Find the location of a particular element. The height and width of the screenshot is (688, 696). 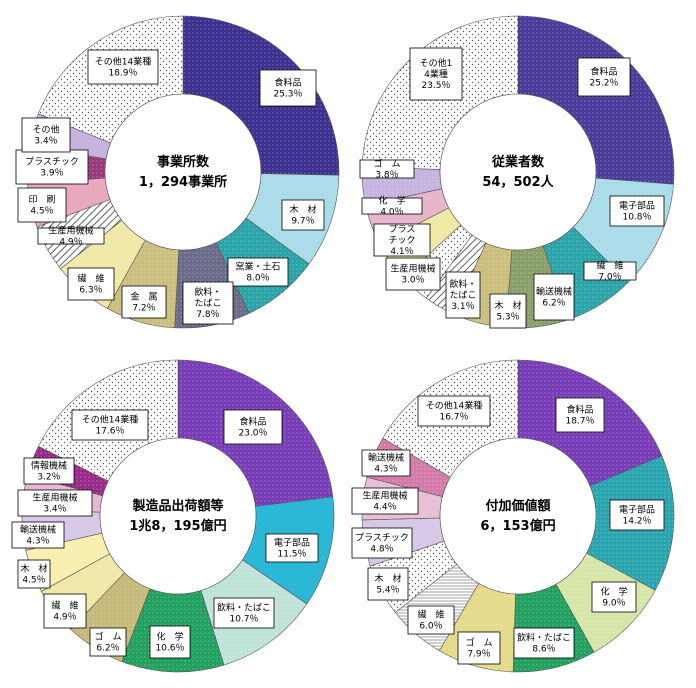

slice-percent: 25.2％ is located at coordinates (603, 83).